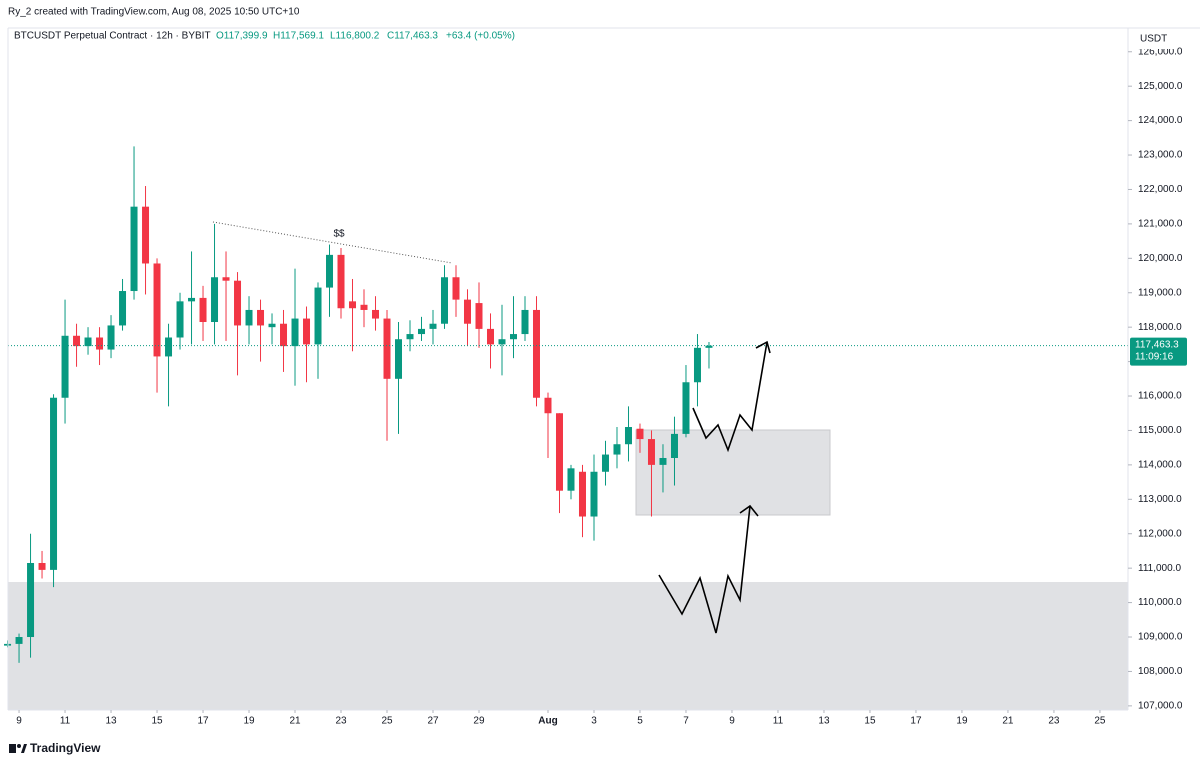  What do you see at coordinates (1160, 465) in the screenshot?
I see `y-tick-label: 114,000.0` at bounding box center [1160, 465].